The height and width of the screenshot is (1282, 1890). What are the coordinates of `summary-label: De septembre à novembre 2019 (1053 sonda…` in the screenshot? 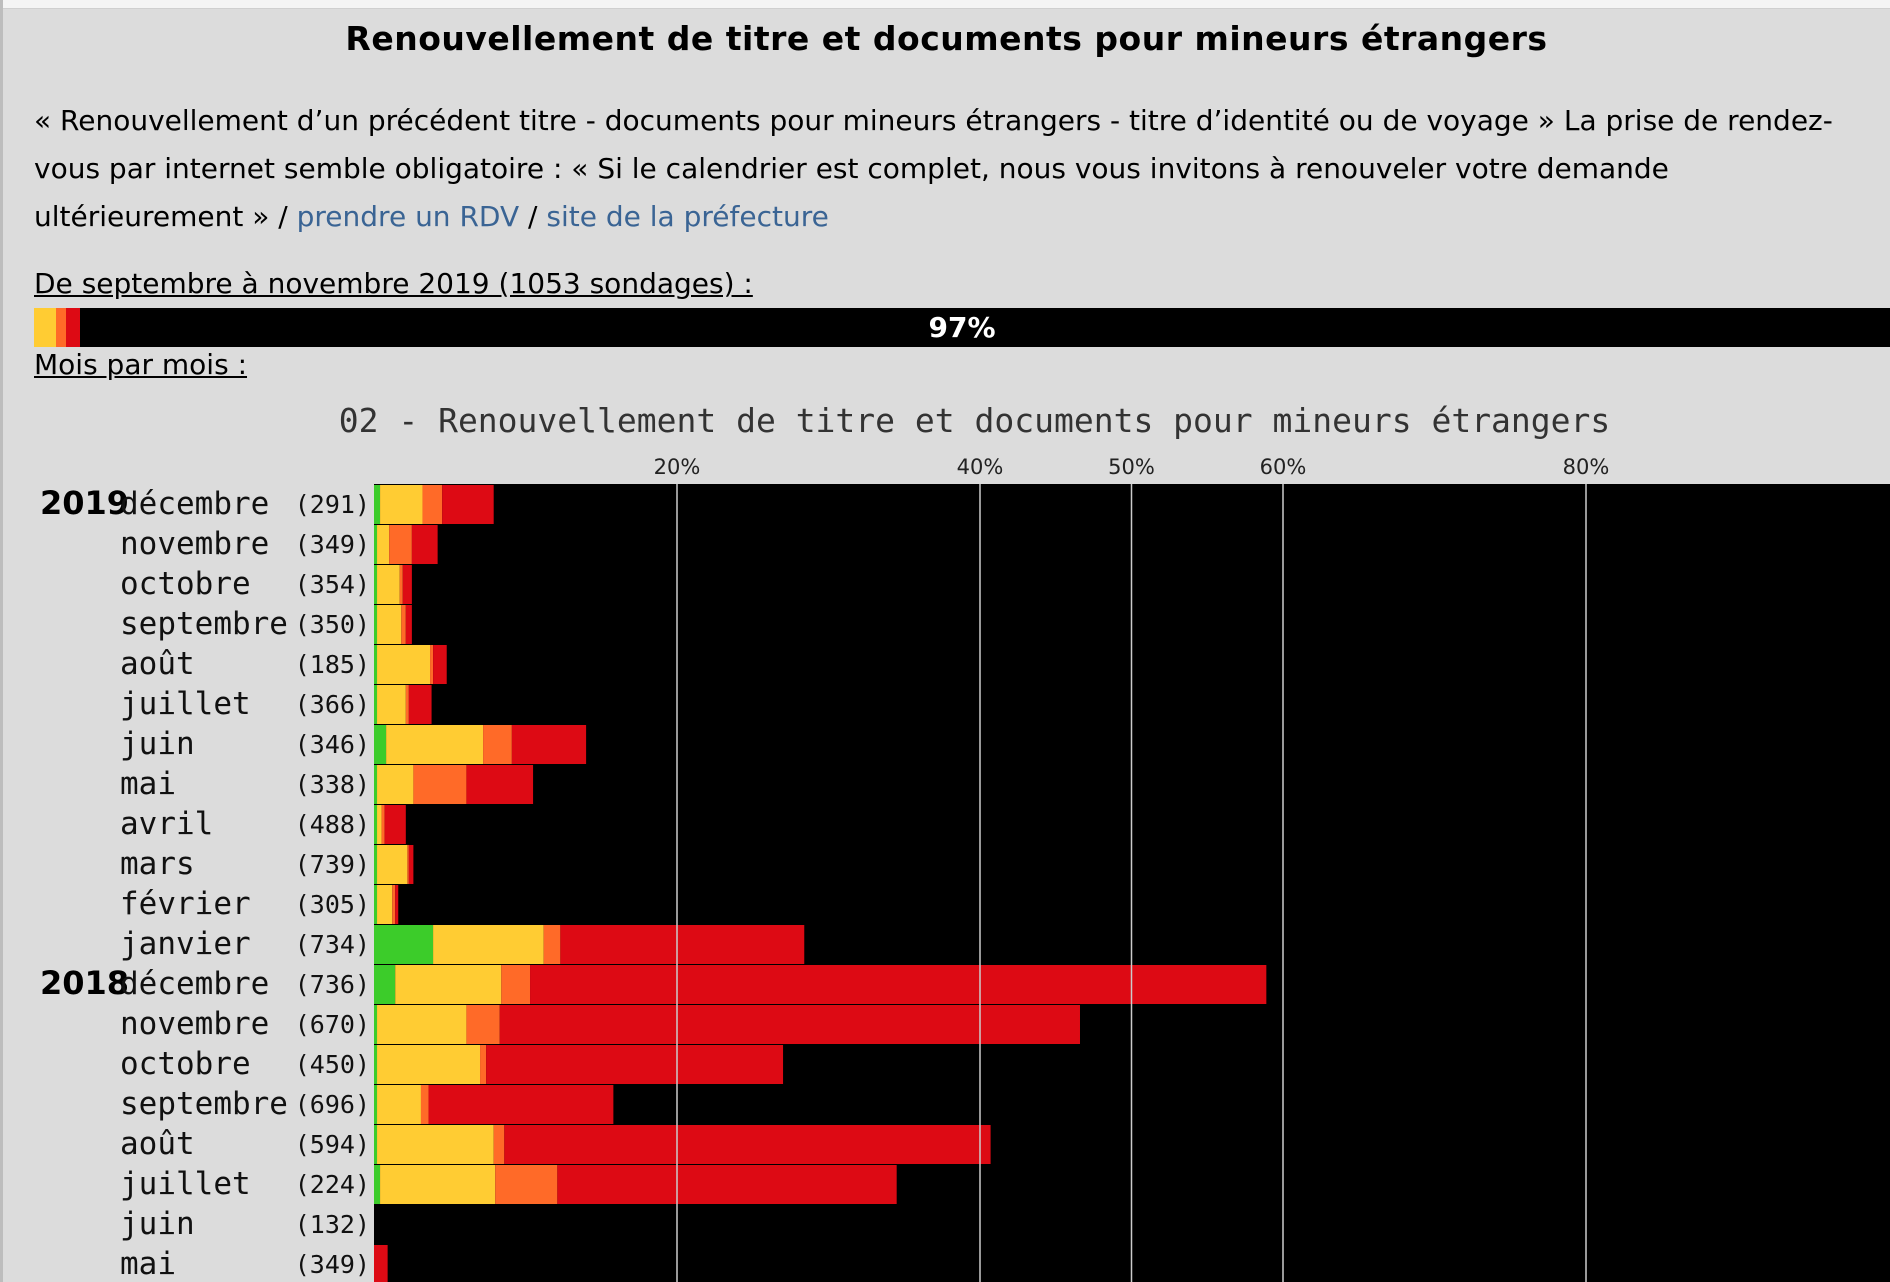 It's located at (393, 283).